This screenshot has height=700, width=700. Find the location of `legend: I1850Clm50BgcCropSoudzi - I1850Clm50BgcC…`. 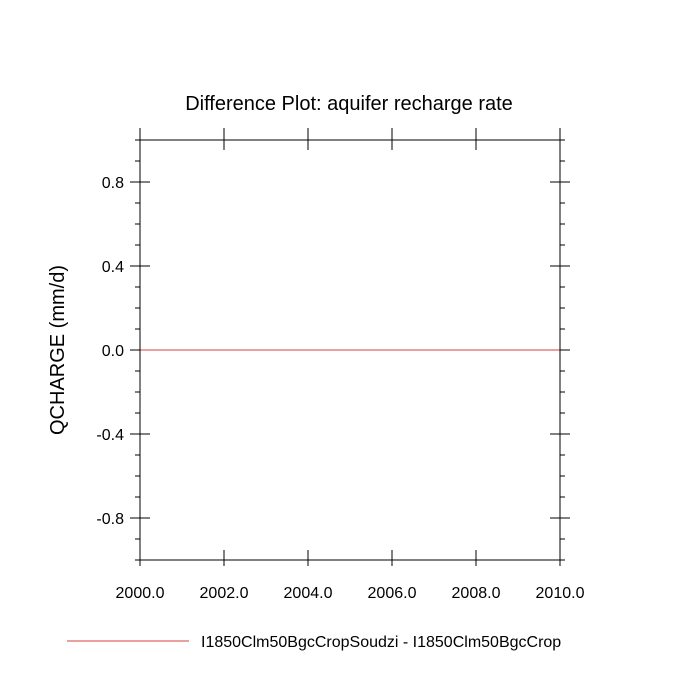

legend: I1850Clm50BgcCropSoudzi - I1850Clm50BgcC… is located at coordinates (314, 642).